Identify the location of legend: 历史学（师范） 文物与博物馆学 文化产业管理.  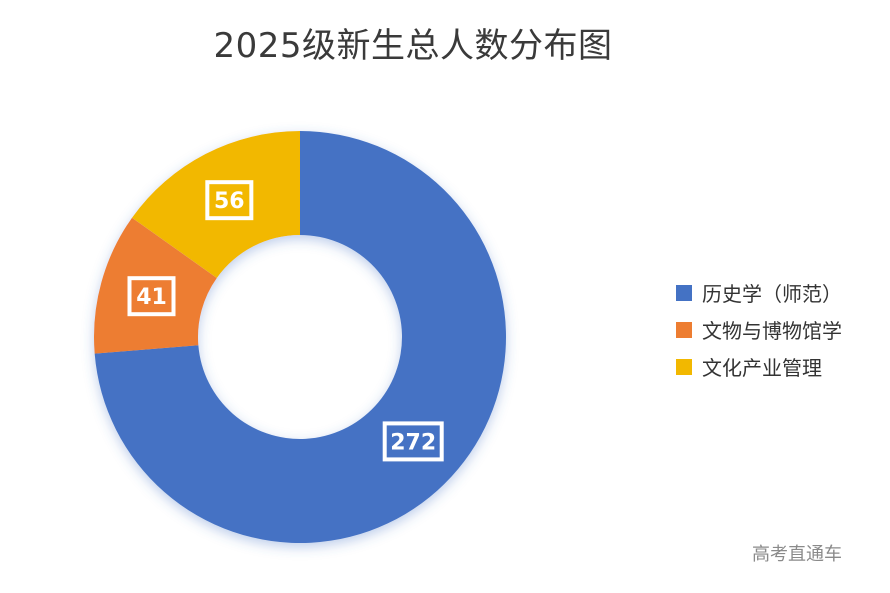
(759, 329).